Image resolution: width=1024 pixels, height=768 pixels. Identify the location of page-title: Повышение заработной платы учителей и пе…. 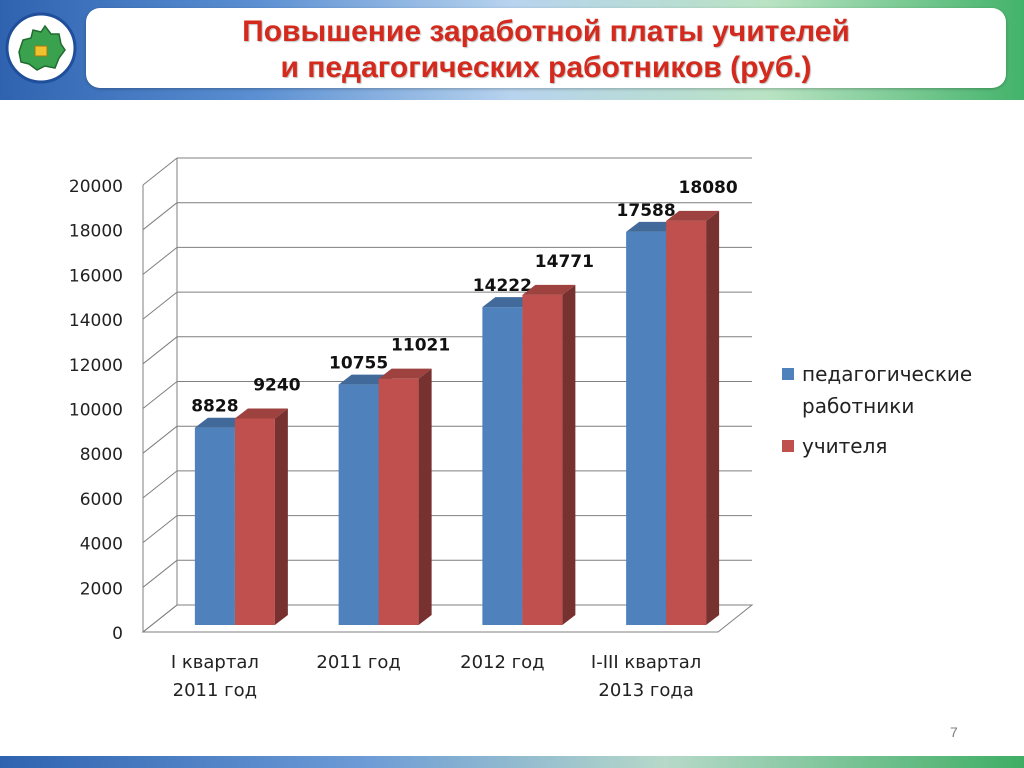
(546, 50).